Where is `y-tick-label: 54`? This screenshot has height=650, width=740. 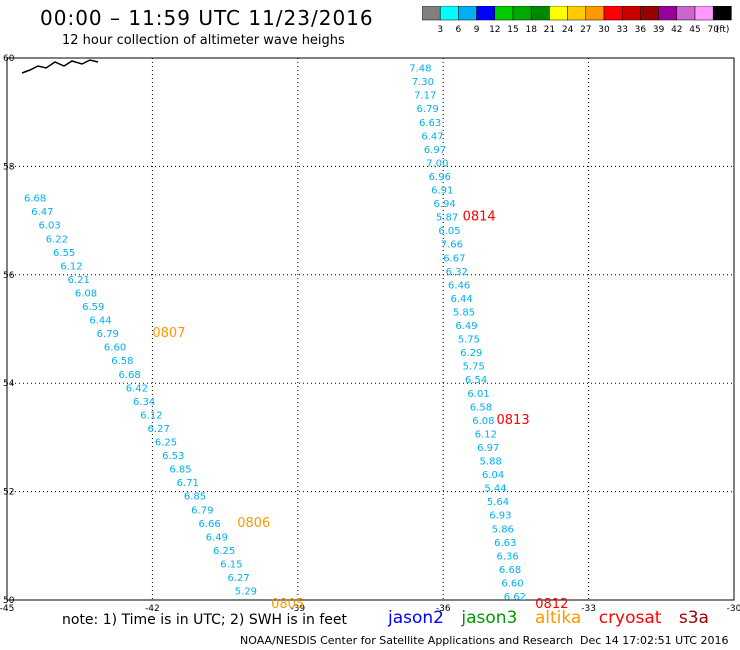
y-tick-label: 54 is located at coordinates (9, 384).